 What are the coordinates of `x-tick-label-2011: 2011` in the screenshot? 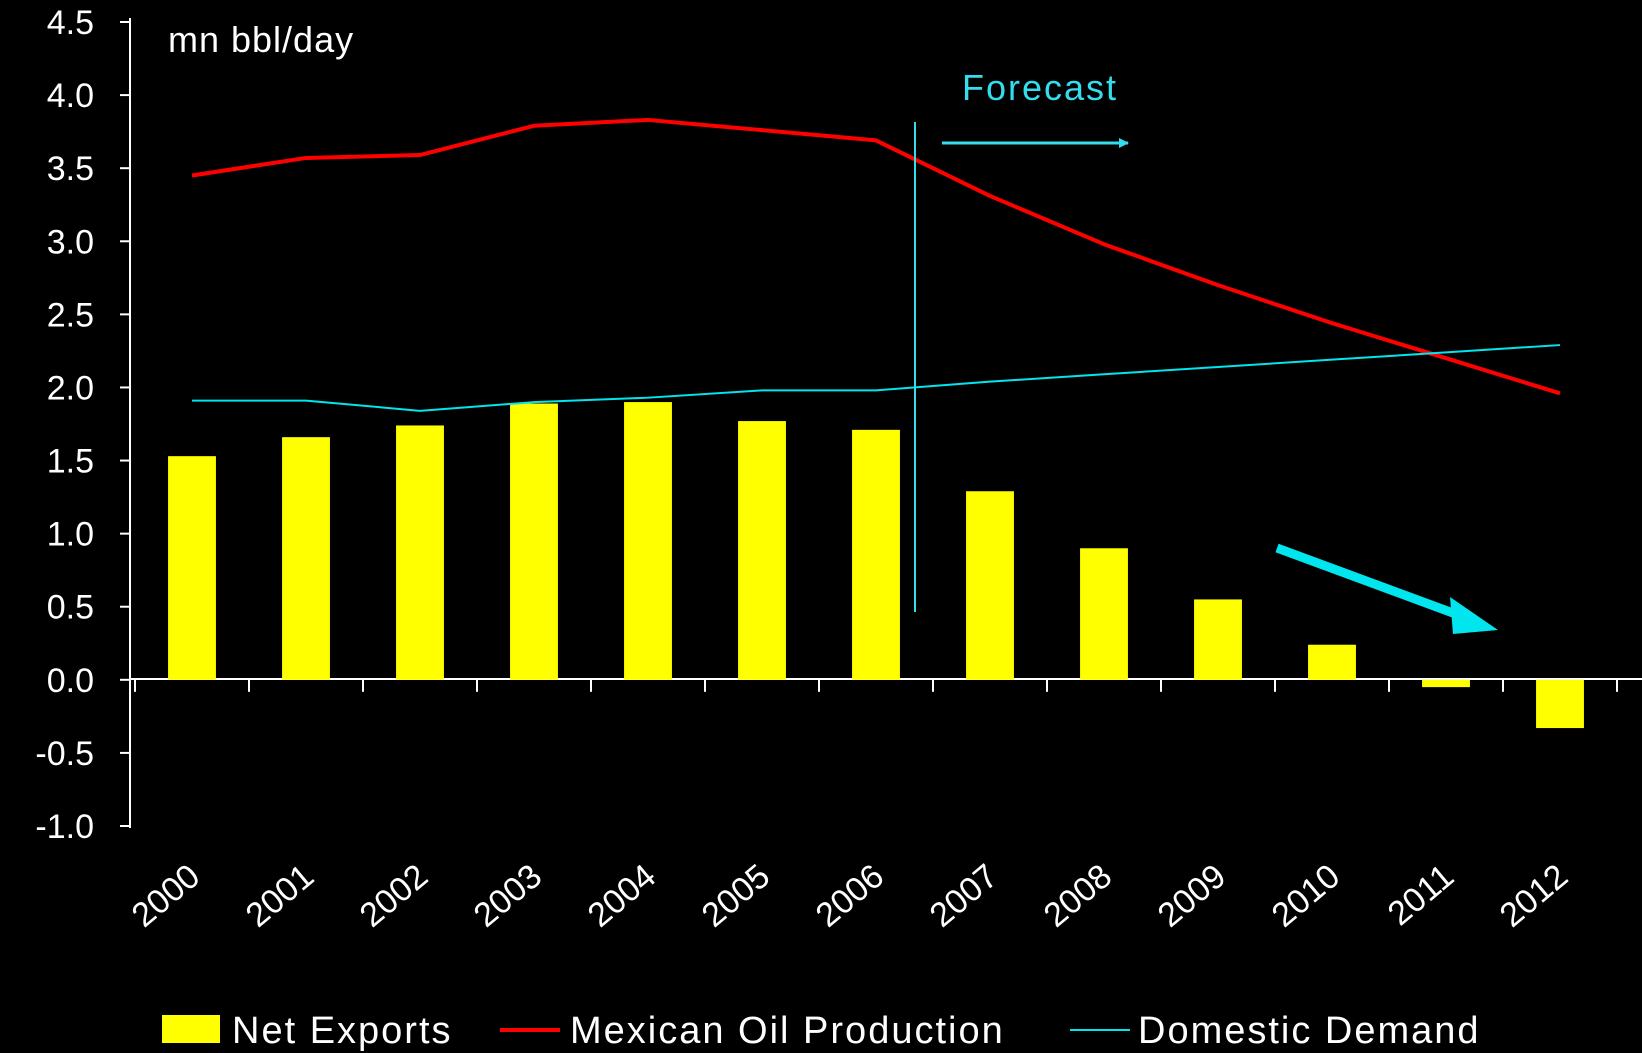 It's located at (1421, 895).